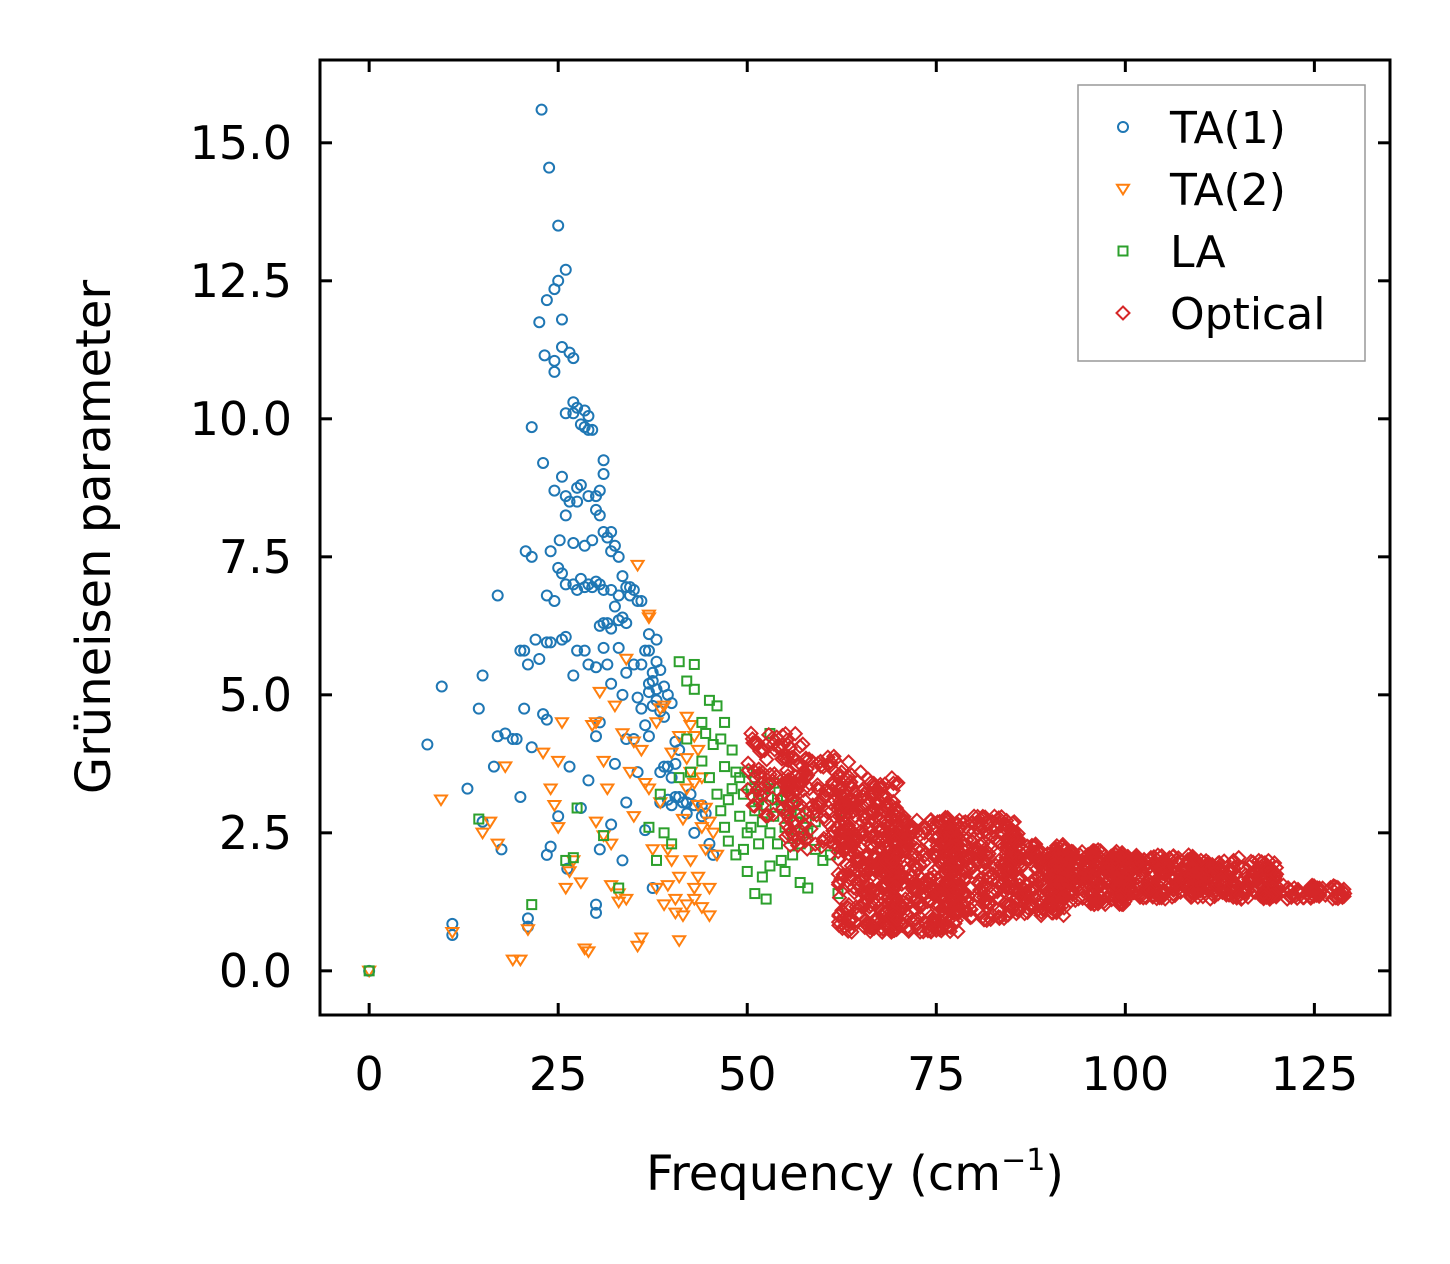  I want to click on legend-label: LA, so click(1198, 252).